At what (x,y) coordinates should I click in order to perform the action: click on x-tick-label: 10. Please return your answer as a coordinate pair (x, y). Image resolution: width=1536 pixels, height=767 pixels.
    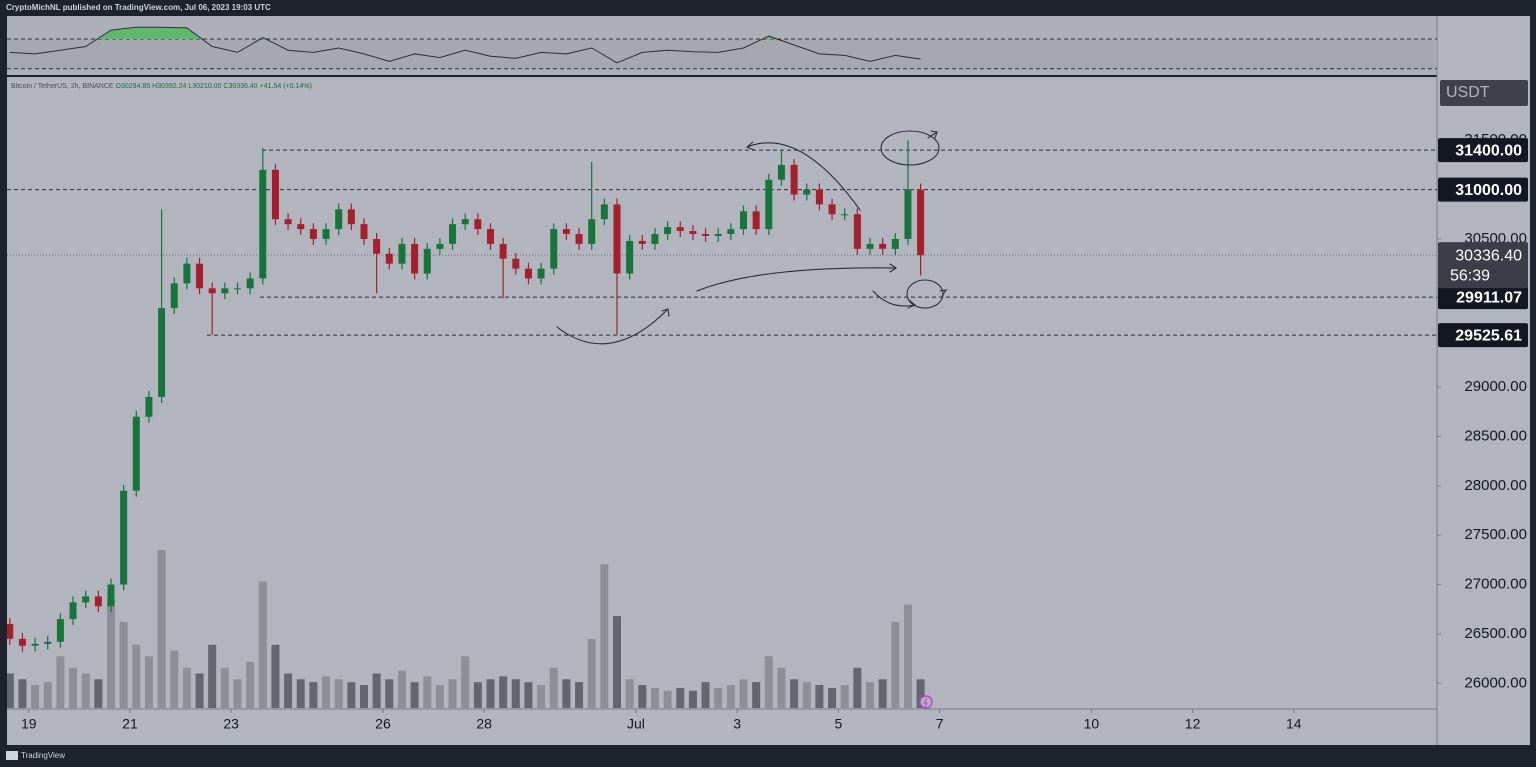
    Looking at the image, I should click on (1092, 724).